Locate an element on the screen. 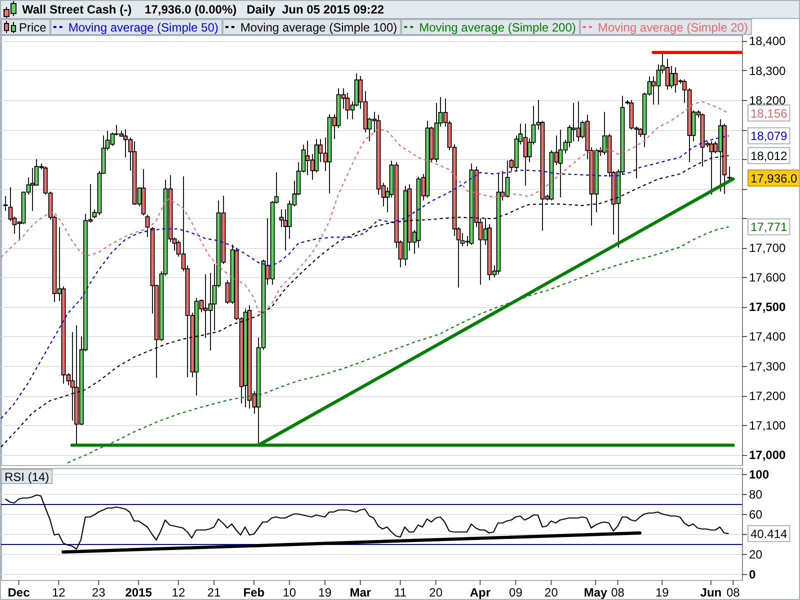  y-tick-label: 18,300 is located at coordinates (767, 71).